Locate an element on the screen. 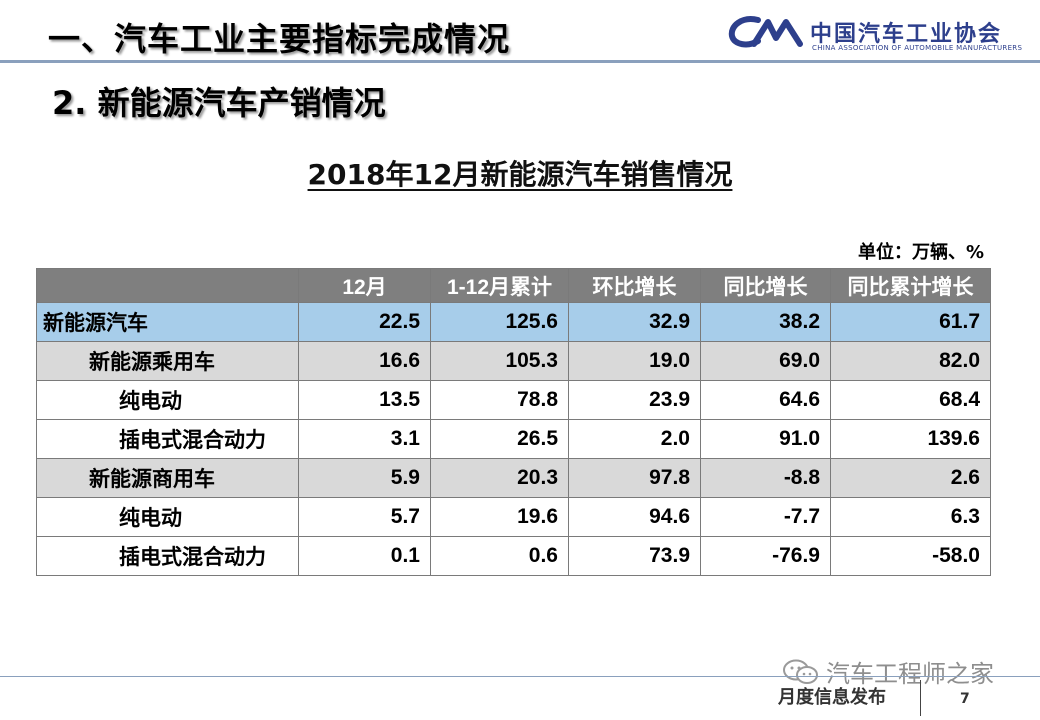  value-cell: 13.5 is located at coordinates (364, 400).